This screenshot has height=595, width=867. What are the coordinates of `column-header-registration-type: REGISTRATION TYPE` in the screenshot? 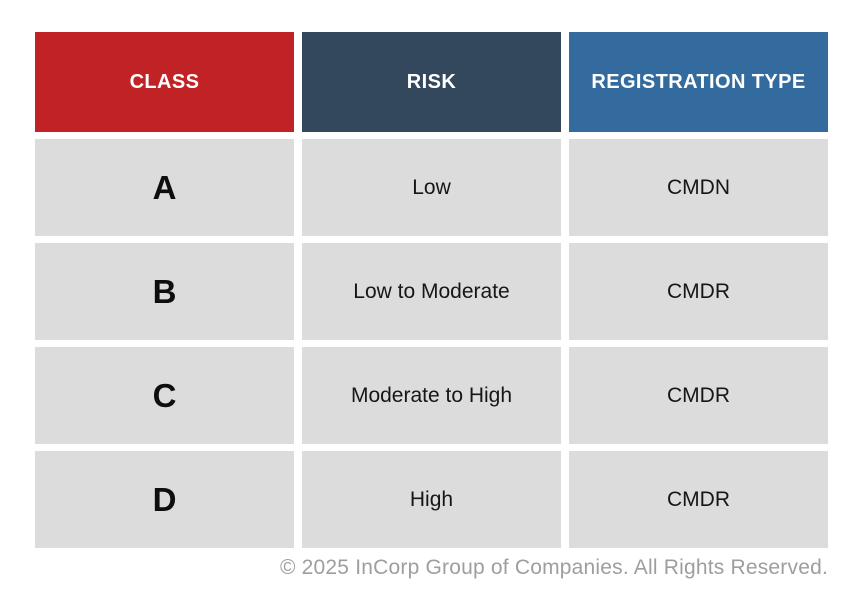 It's located at (698, 82).